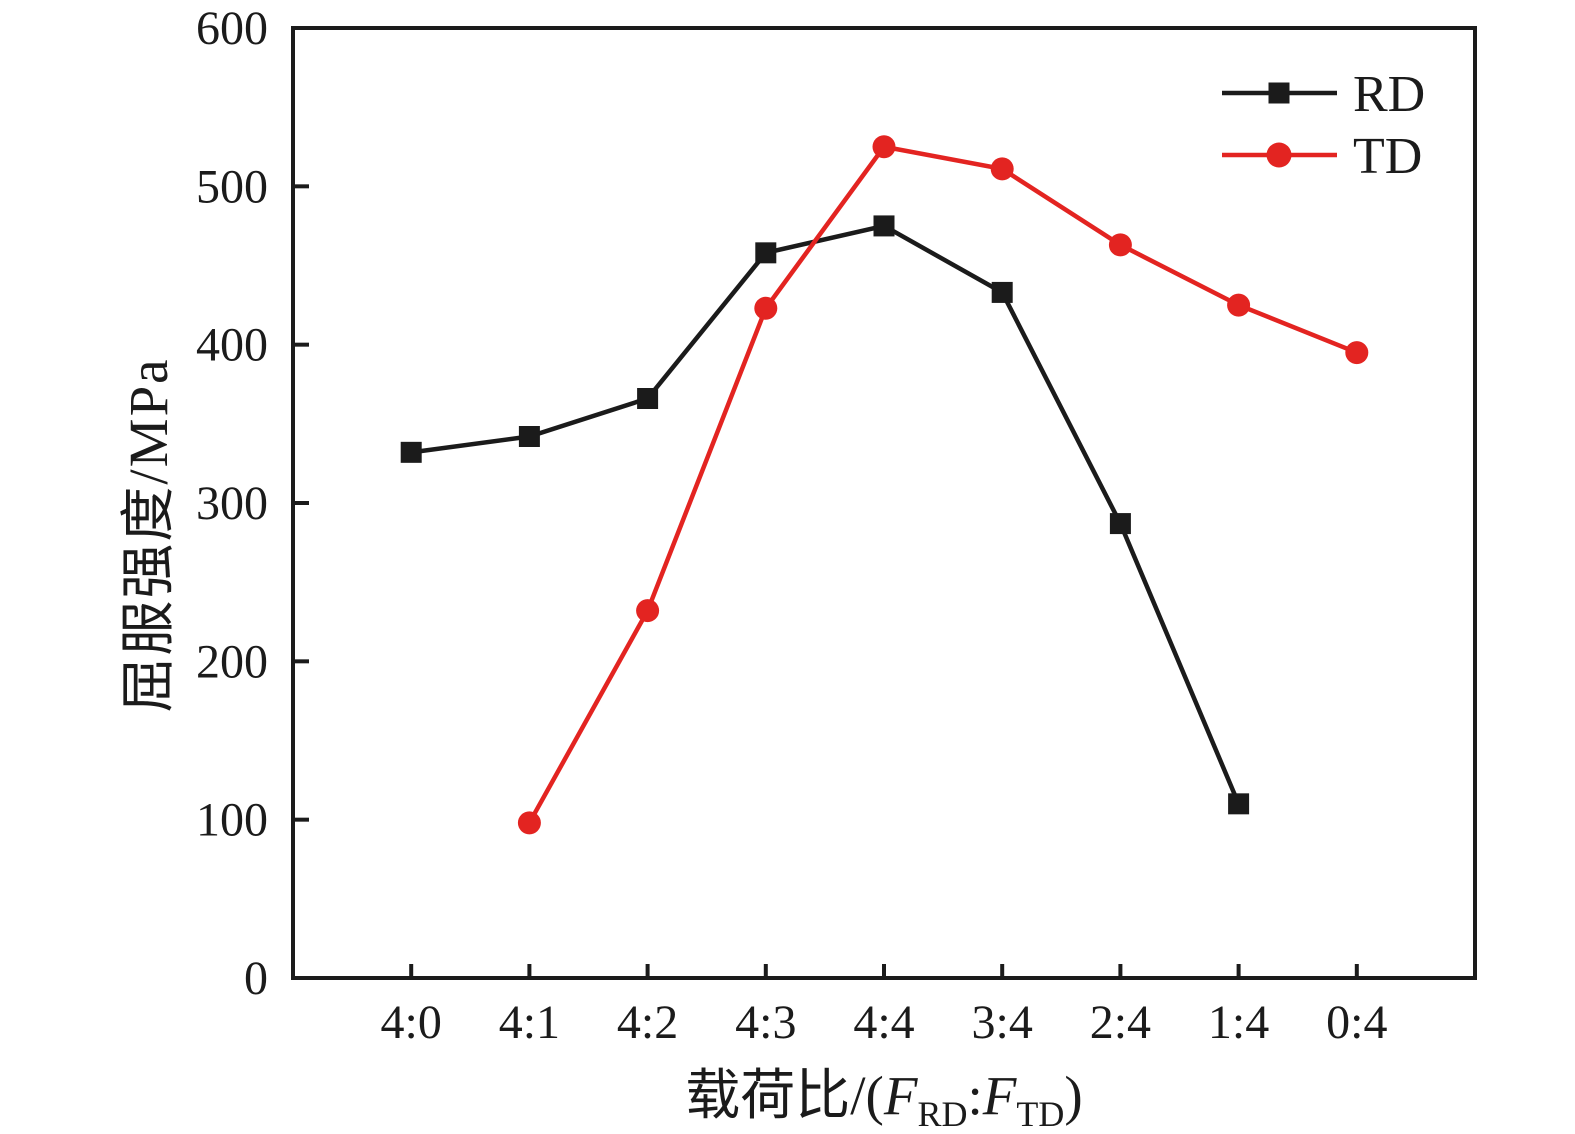 The height and width of the screenshot is (1134, 1575). Describe the element at coordinates (1120, 1022) in the screenshot. I see `x-tick-label: 2:4` at that location.